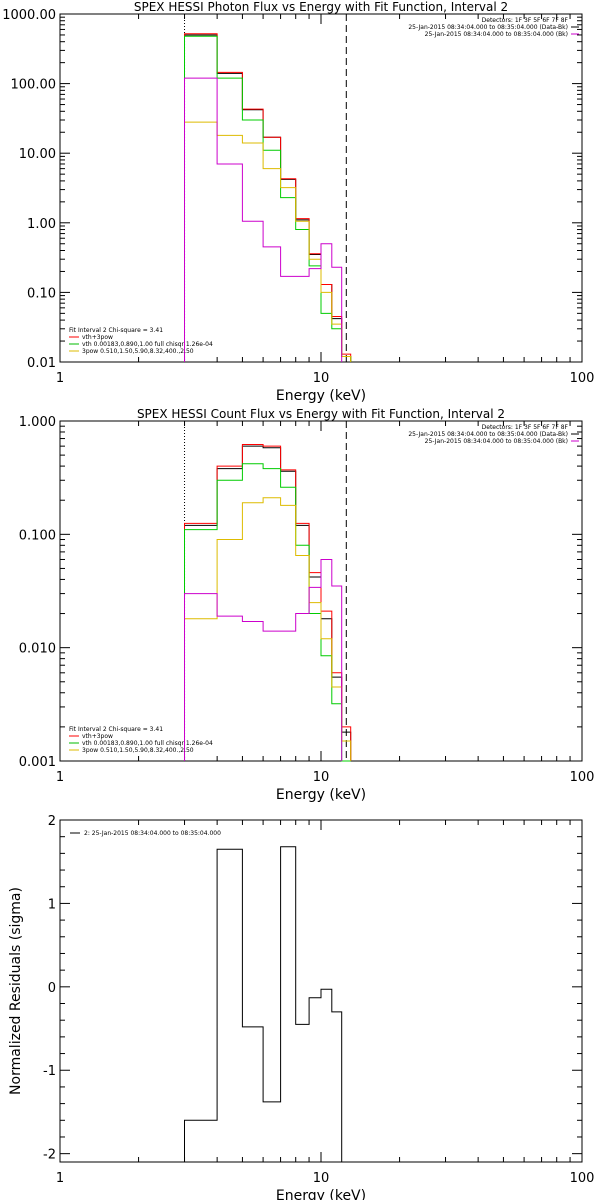 The image size is (600, 1200). Describe the element at coordinates (29, 15) in the screenshot. I see `y-tick-label: 1000.00` at that location.